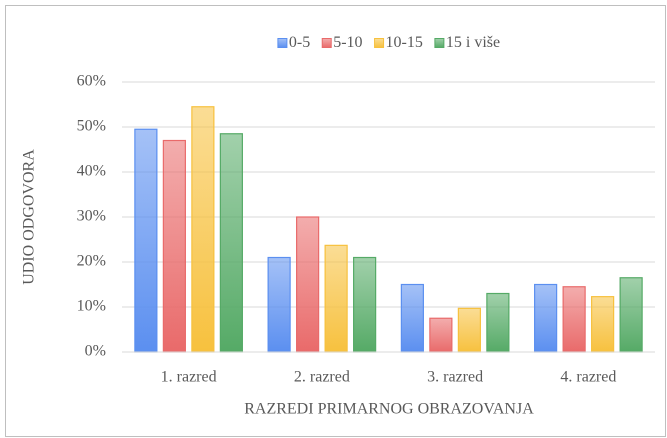 This screenshot has width=667, height=438. I want to click on x-tick-label: 4. razred, so click(588, 377).